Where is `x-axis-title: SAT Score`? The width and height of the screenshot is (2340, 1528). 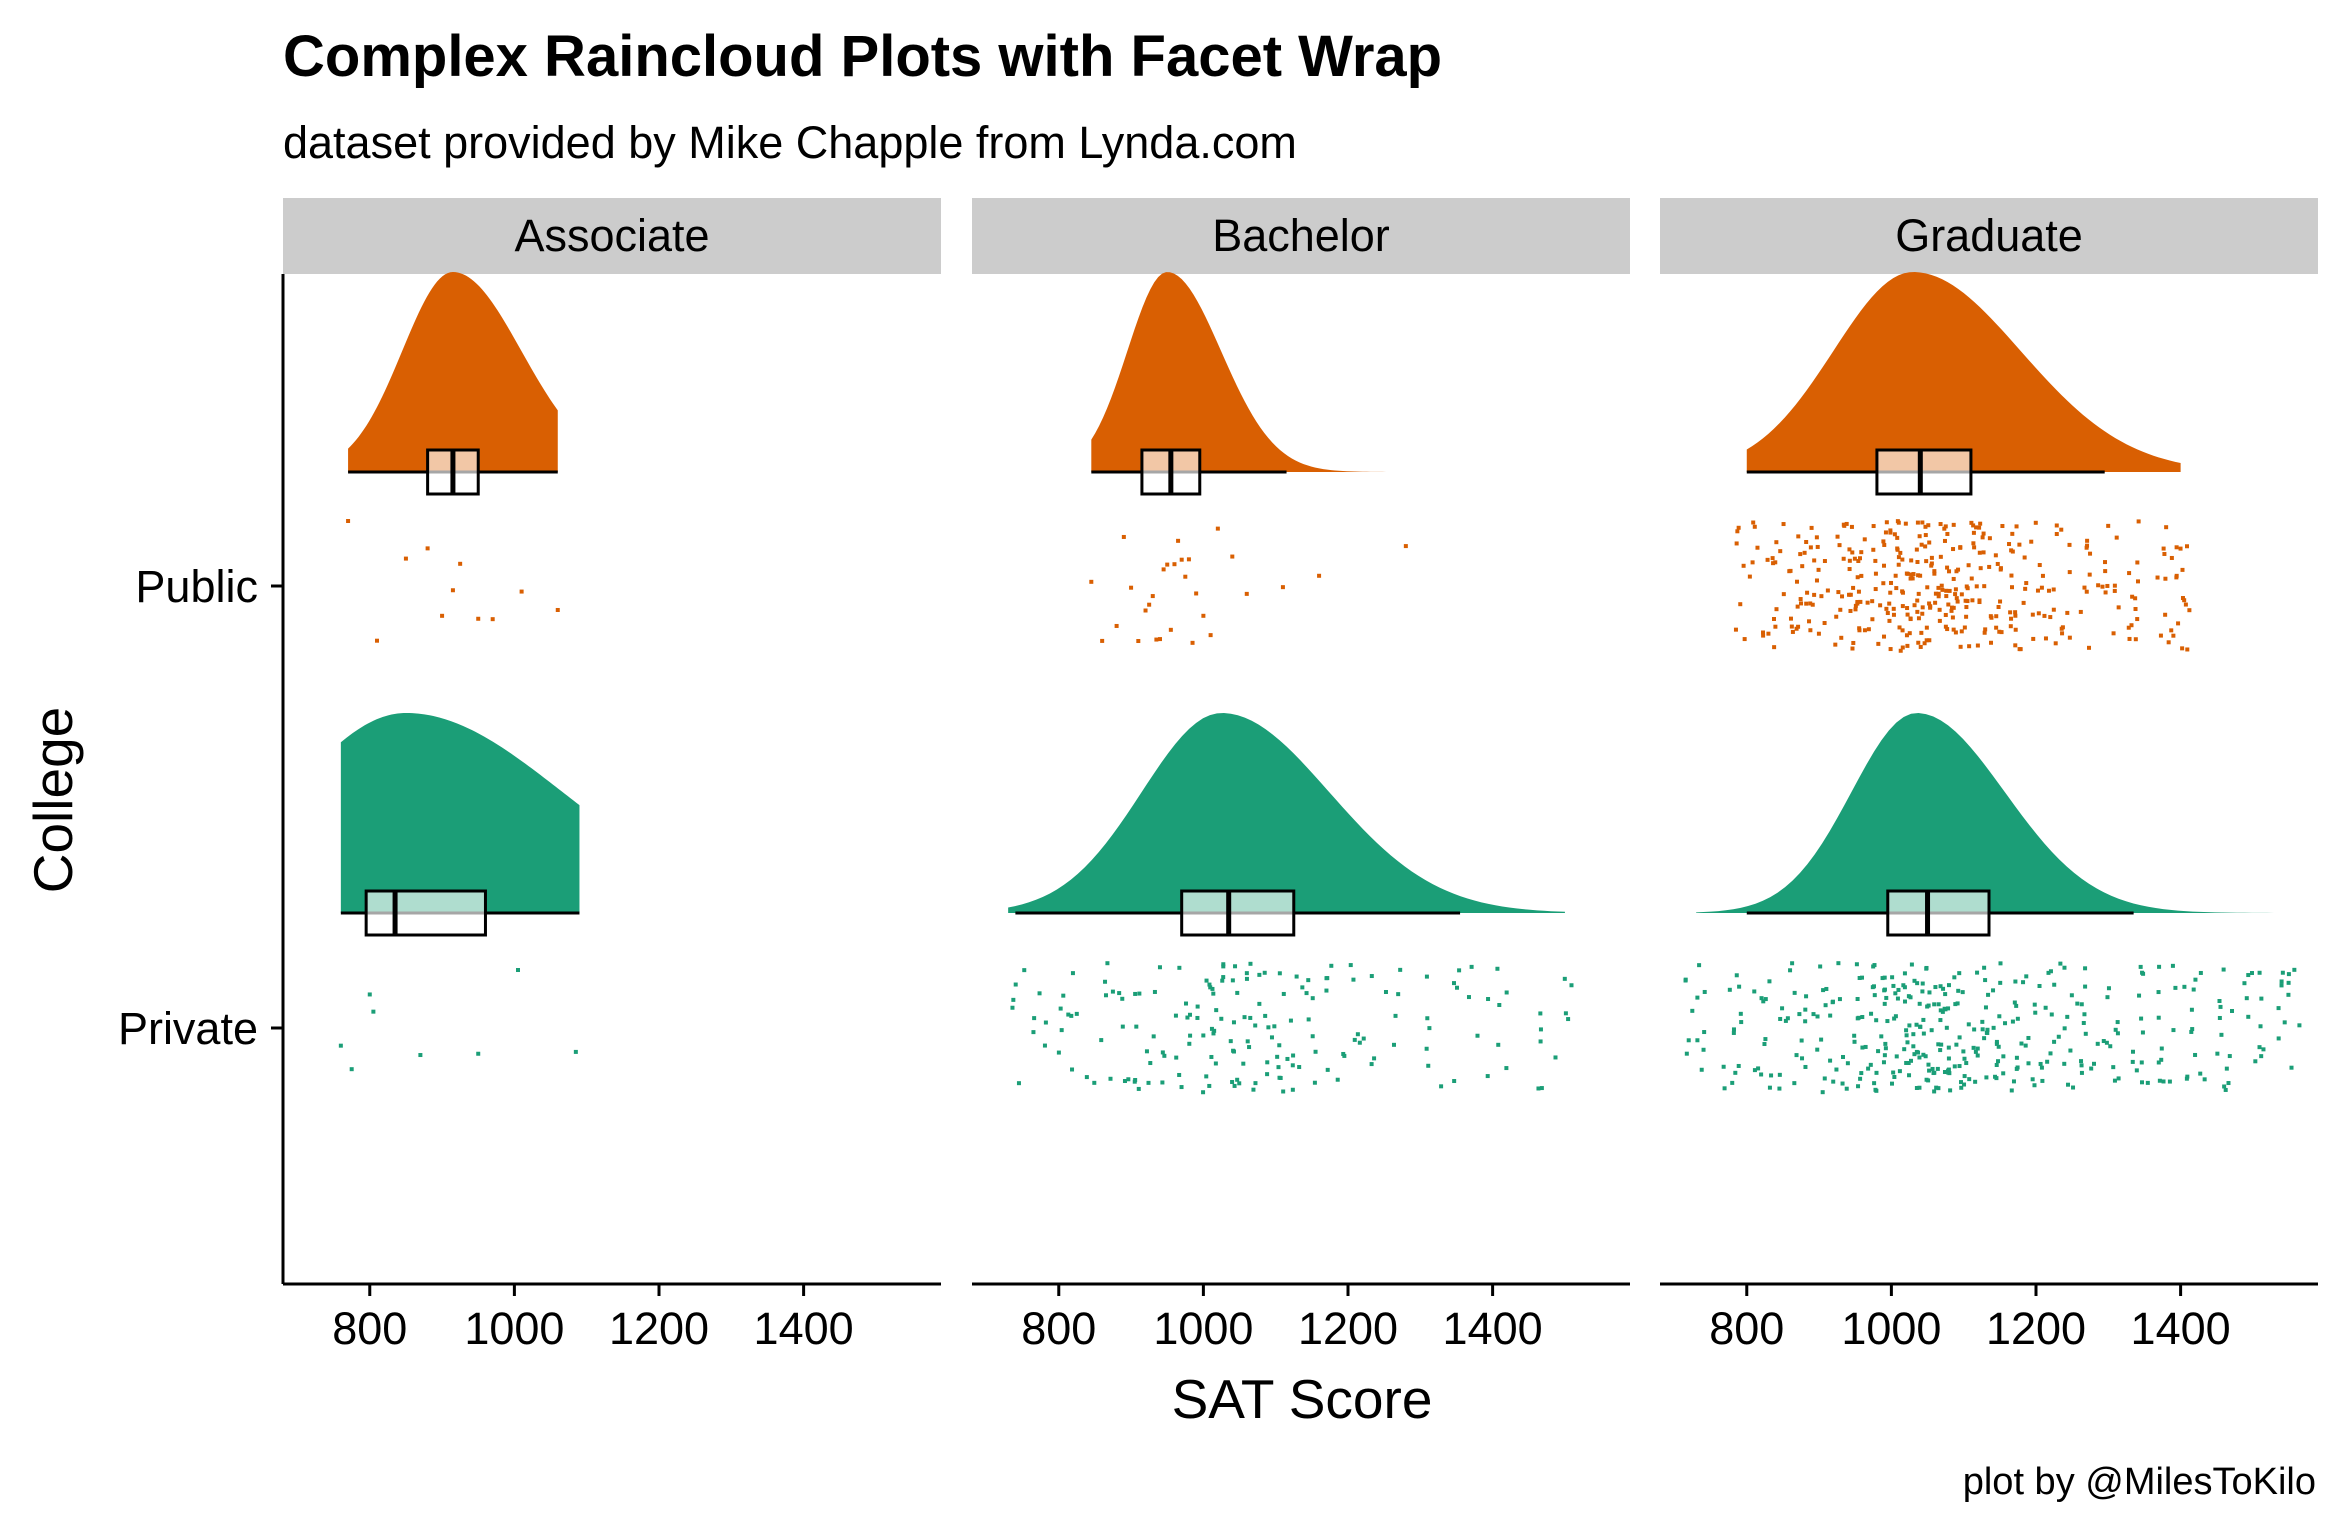 x-axis-title: SAT Score is located at coordinates (1302, 1399).